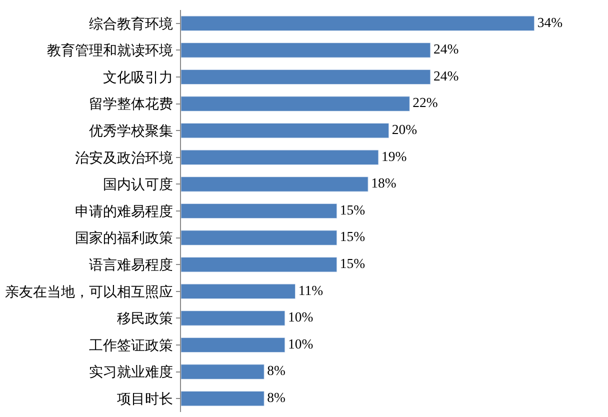 The image size is (608, 417). I want to click on y-tick-label: 综合教育环境, so click(131, 23).